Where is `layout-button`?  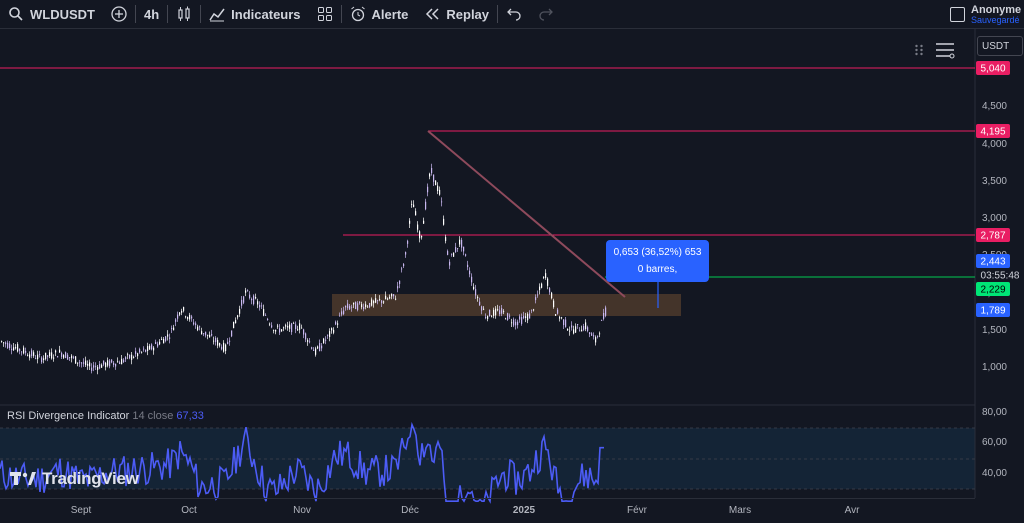 layout-button is located at coordinates (325, 14).